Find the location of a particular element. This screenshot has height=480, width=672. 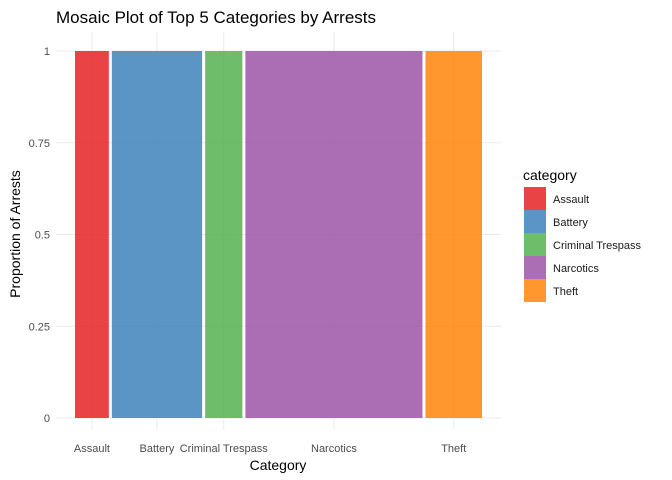

legend-label: Assault is located at coordinates (571, 200).